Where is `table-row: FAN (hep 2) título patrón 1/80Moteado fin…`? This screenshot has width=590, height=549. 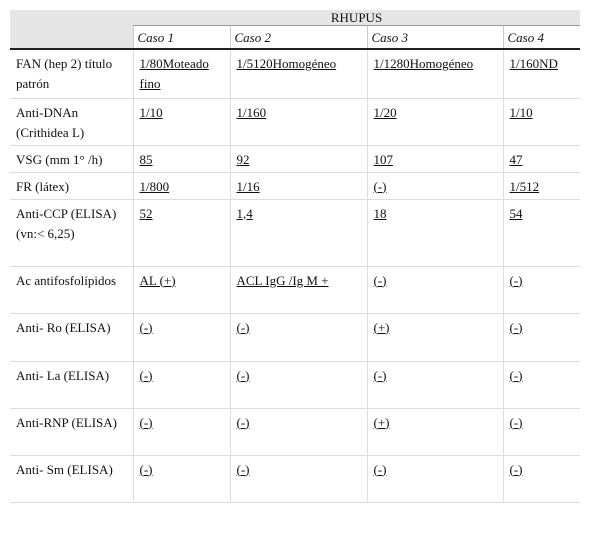 table-row: FAN (hep 2) título patrón 1/80Moteado fin… is located at coordinates (295, 74).